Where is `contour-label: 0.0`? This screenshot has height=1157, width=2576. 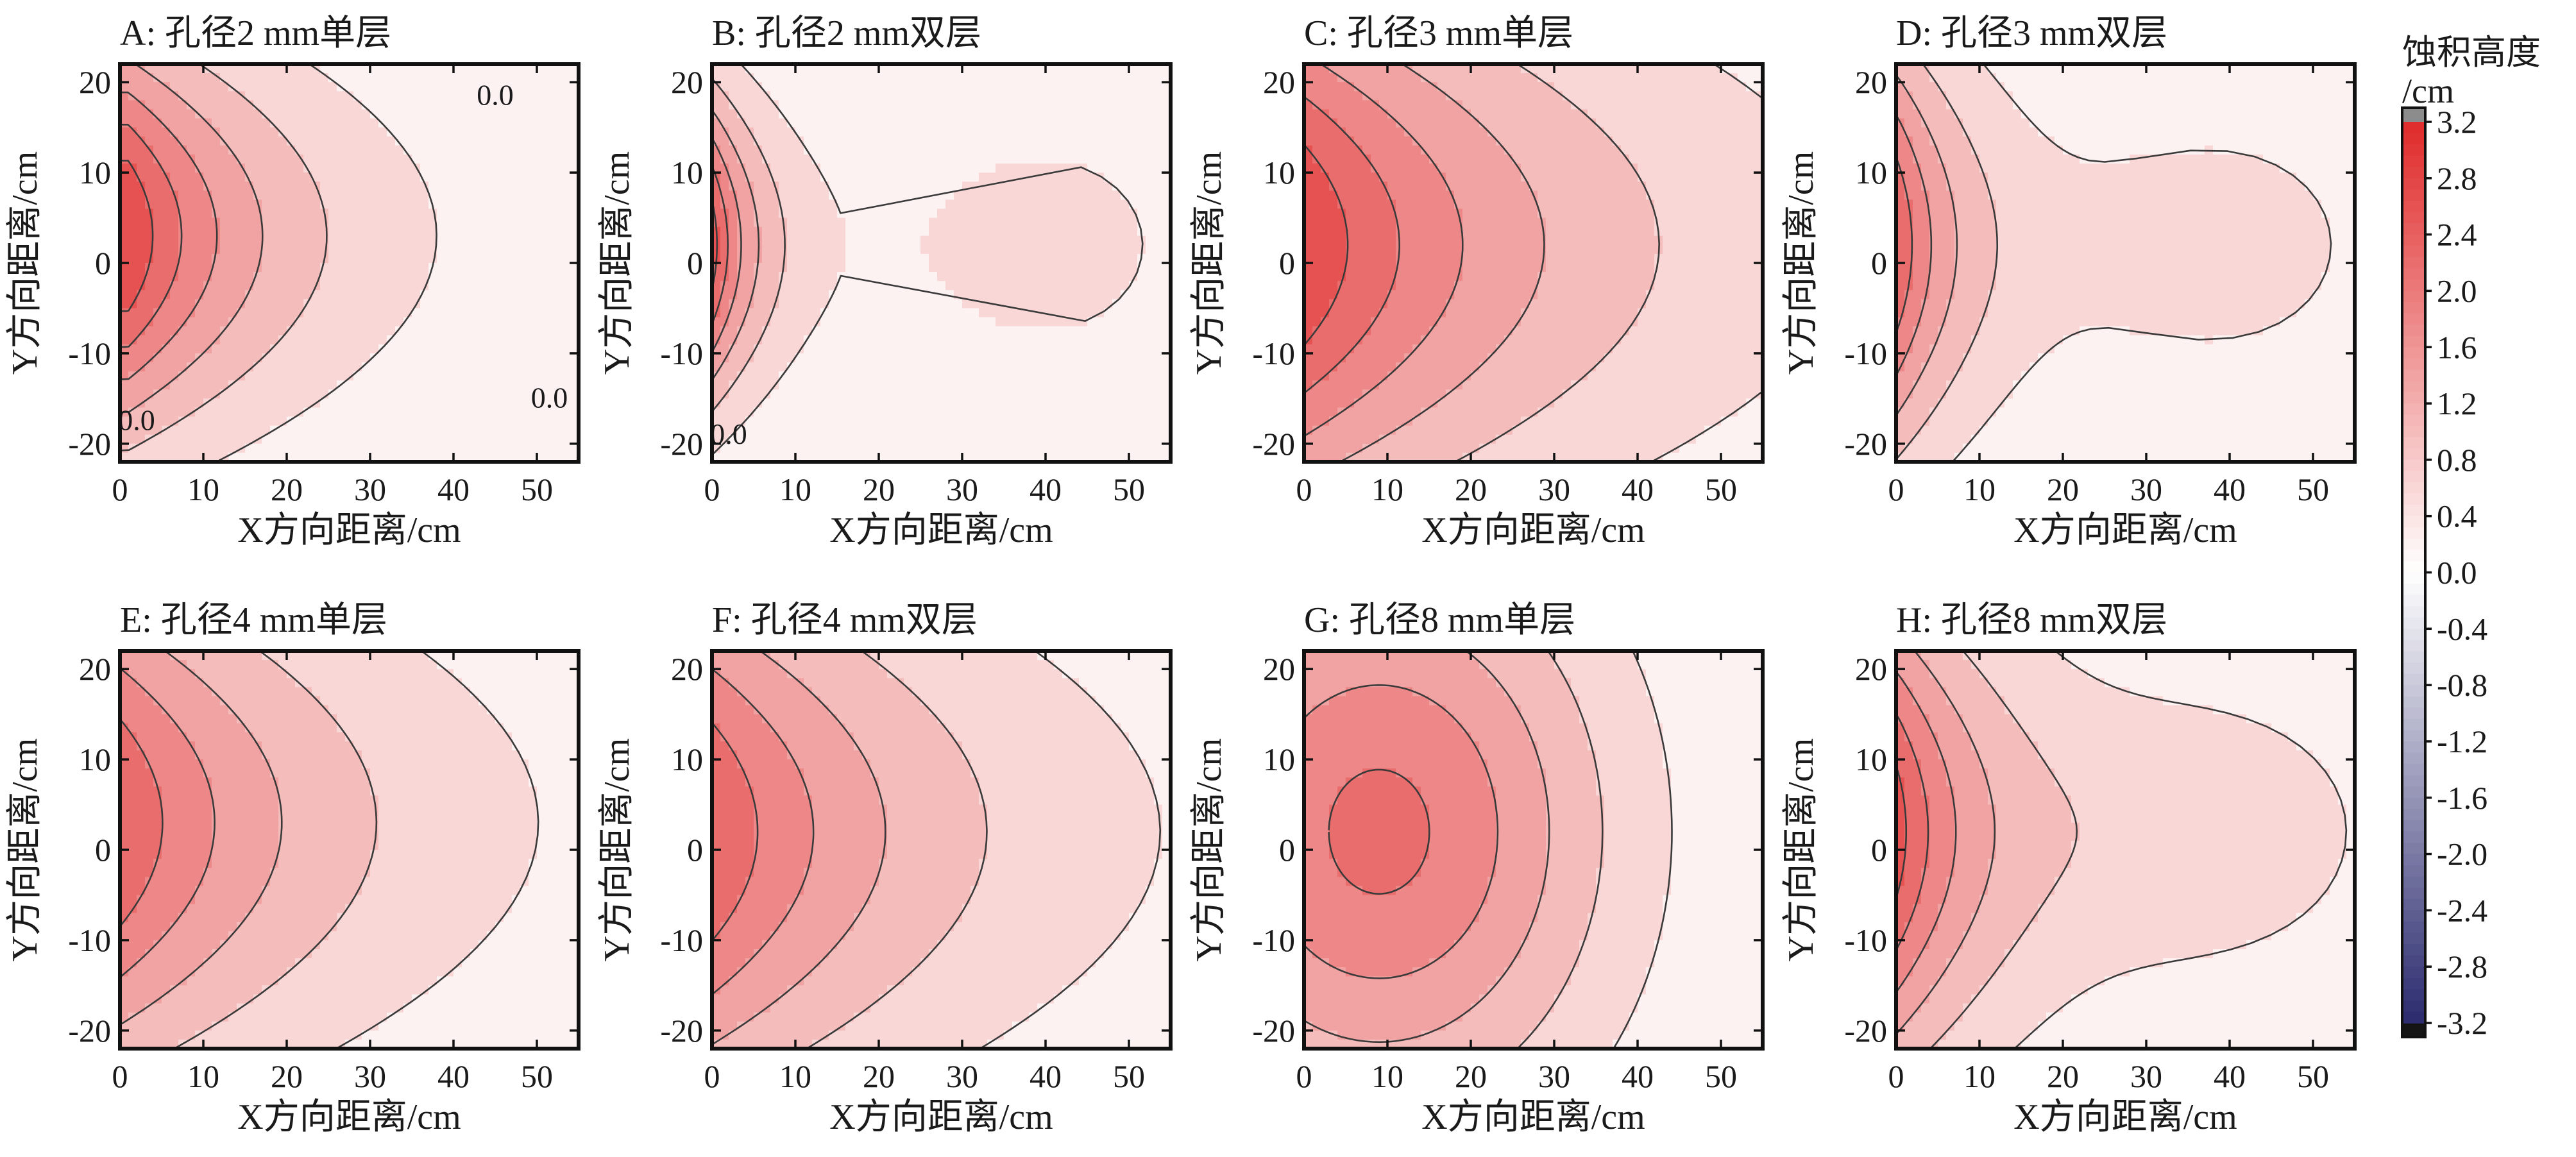 contour-label: 0.0 is located at coordinates (495, 94).